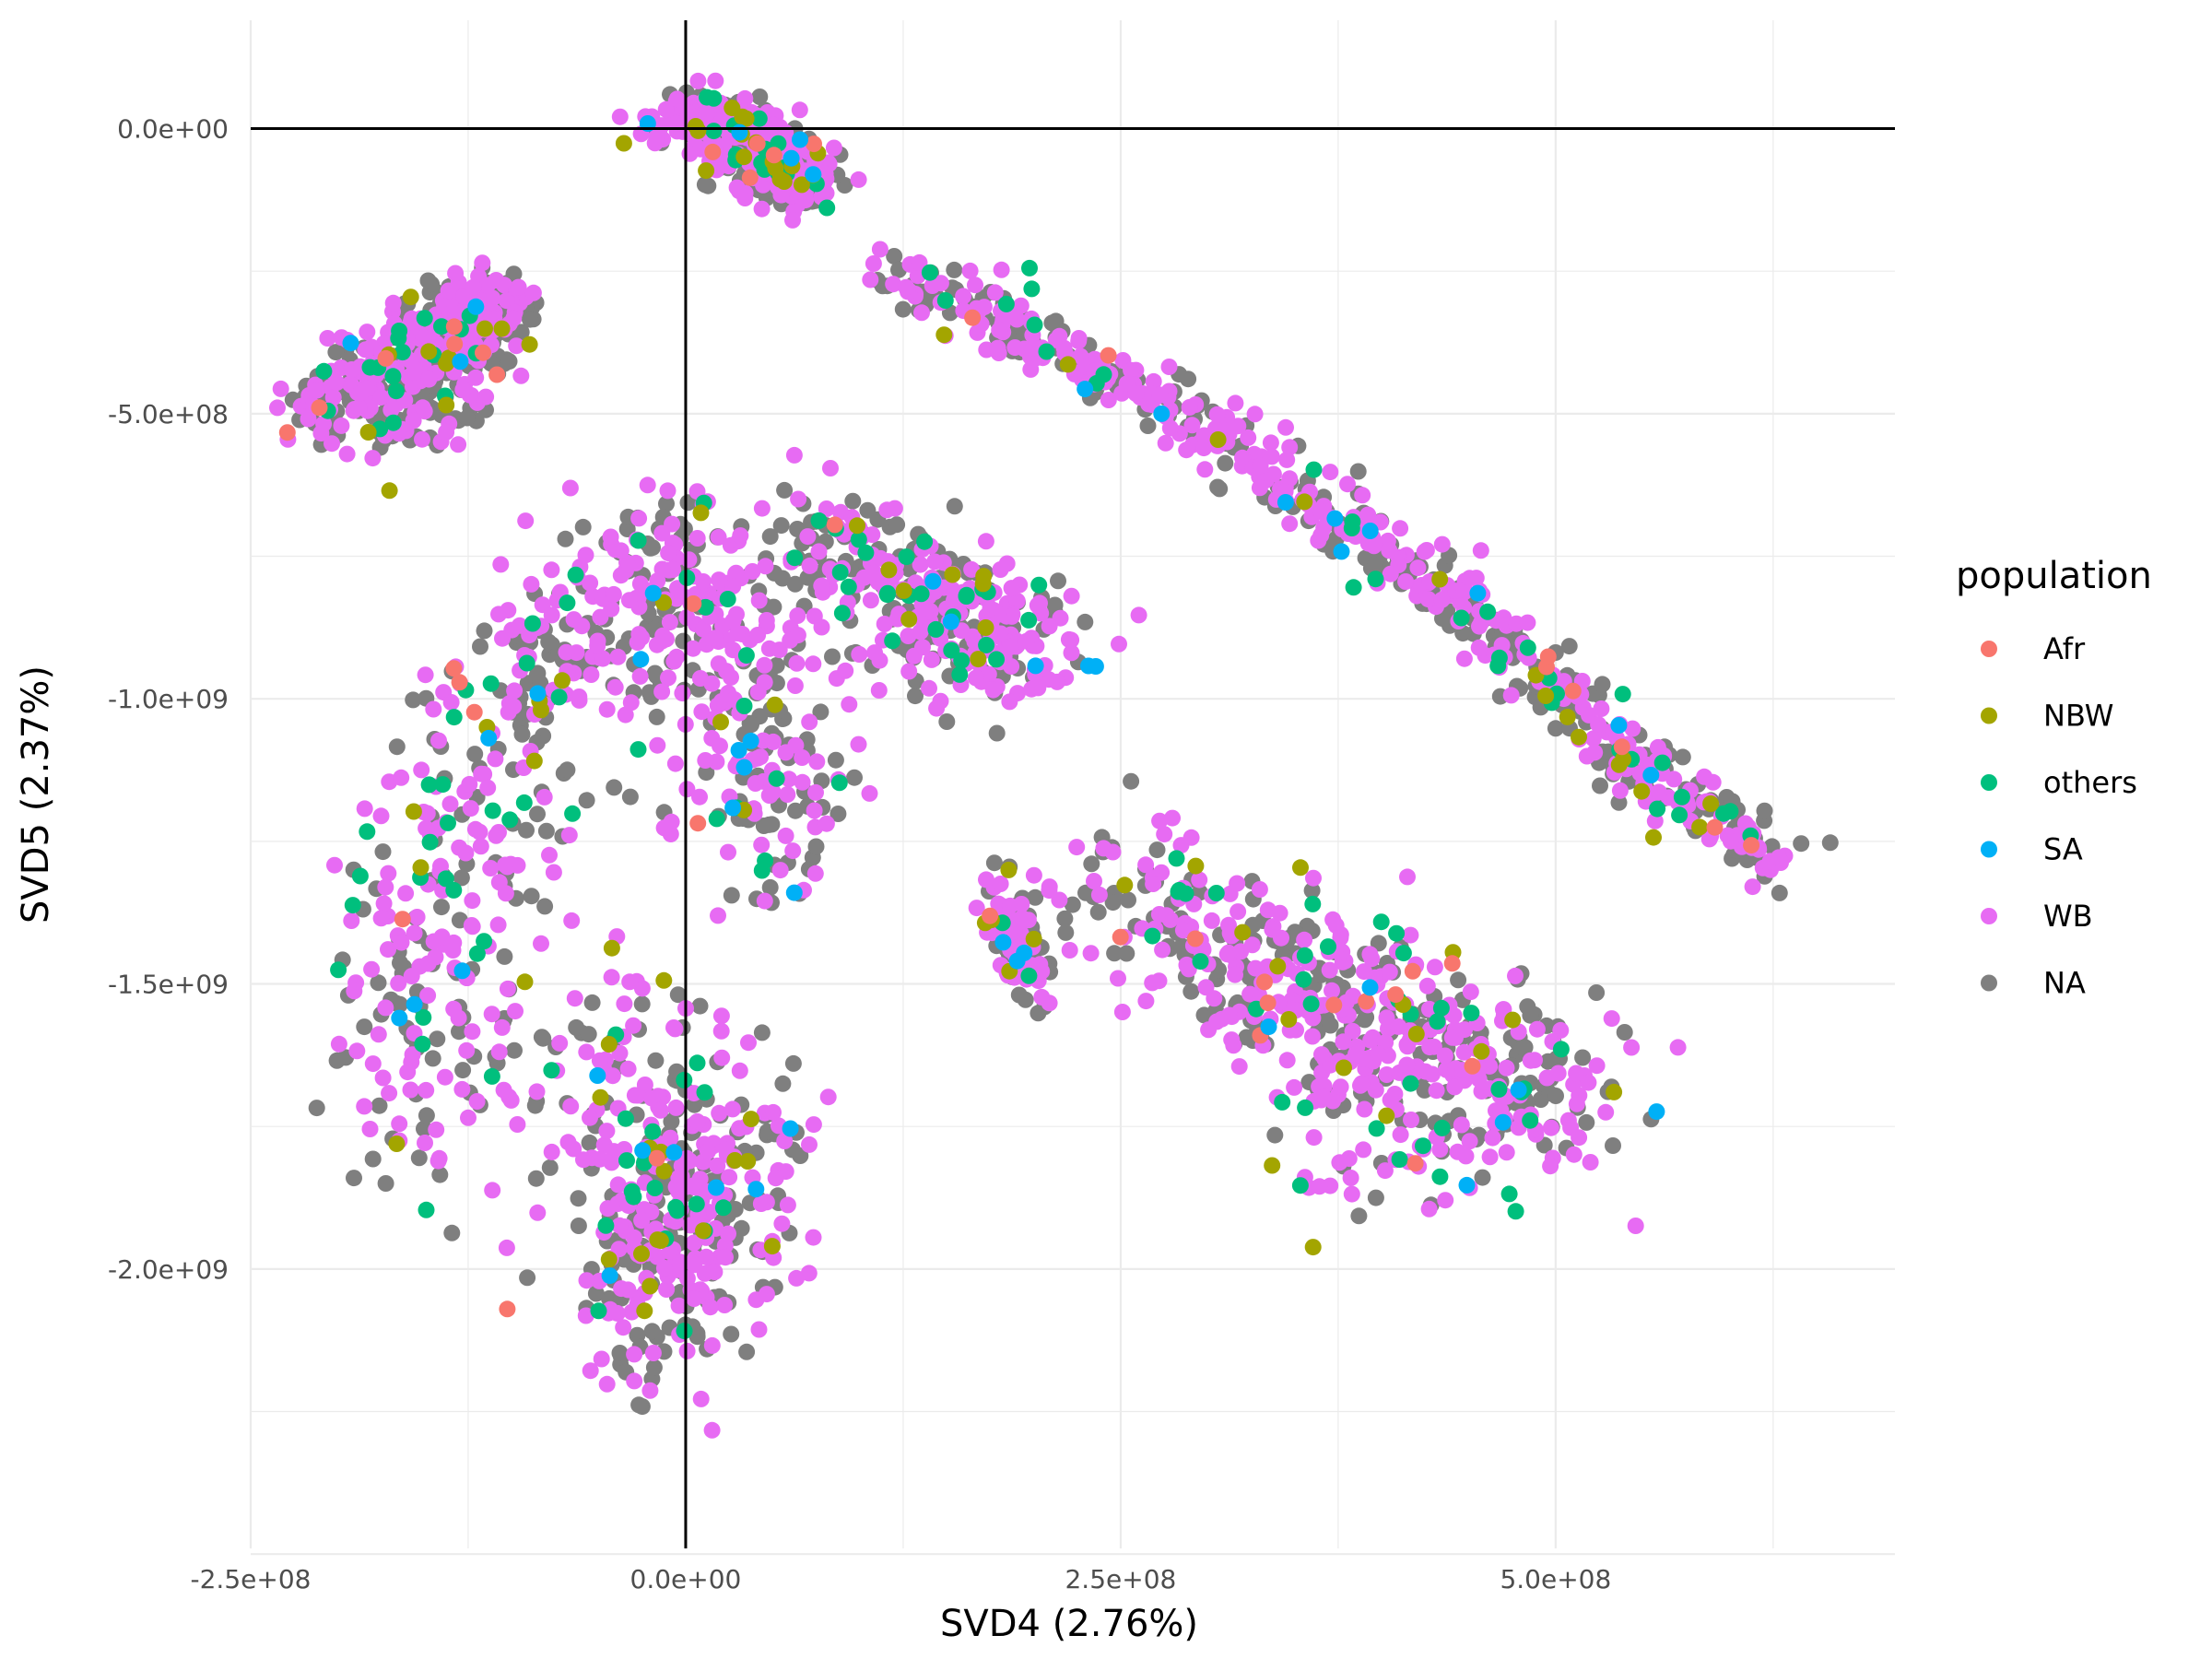 Image resolution: width=2212 pixels, height=1659 pixels. I want to click on legend-label-NA: NA, so click(2064, 983).